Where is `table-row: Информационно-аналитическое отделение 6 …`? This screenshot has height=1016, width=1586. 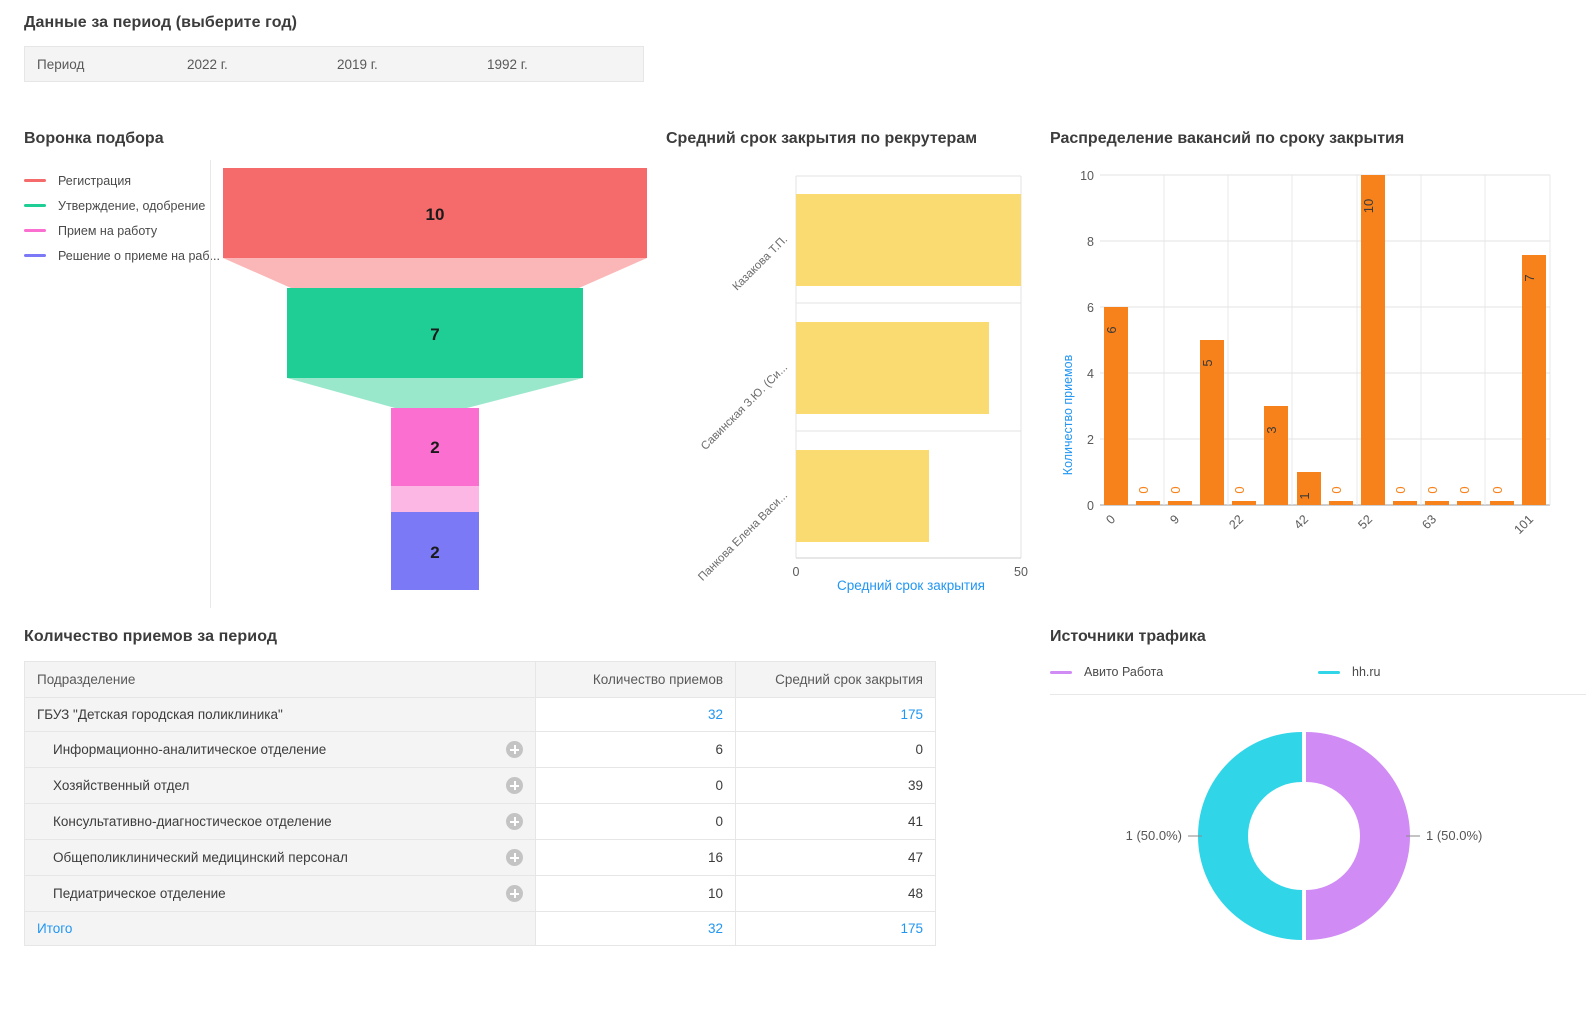
table-row: Информационно-аналитическое отделение 6 … is located at coordinates (480, 749).